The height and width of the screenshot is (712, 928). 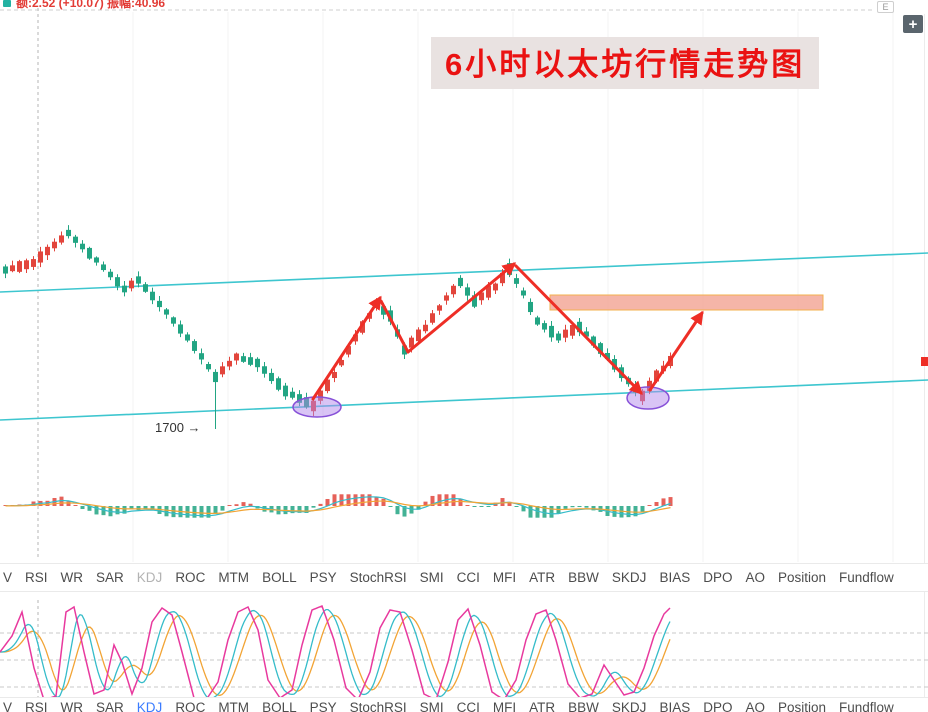 I want to click on price-annotation-1700: 1700 →, so click(x=178, y=427).